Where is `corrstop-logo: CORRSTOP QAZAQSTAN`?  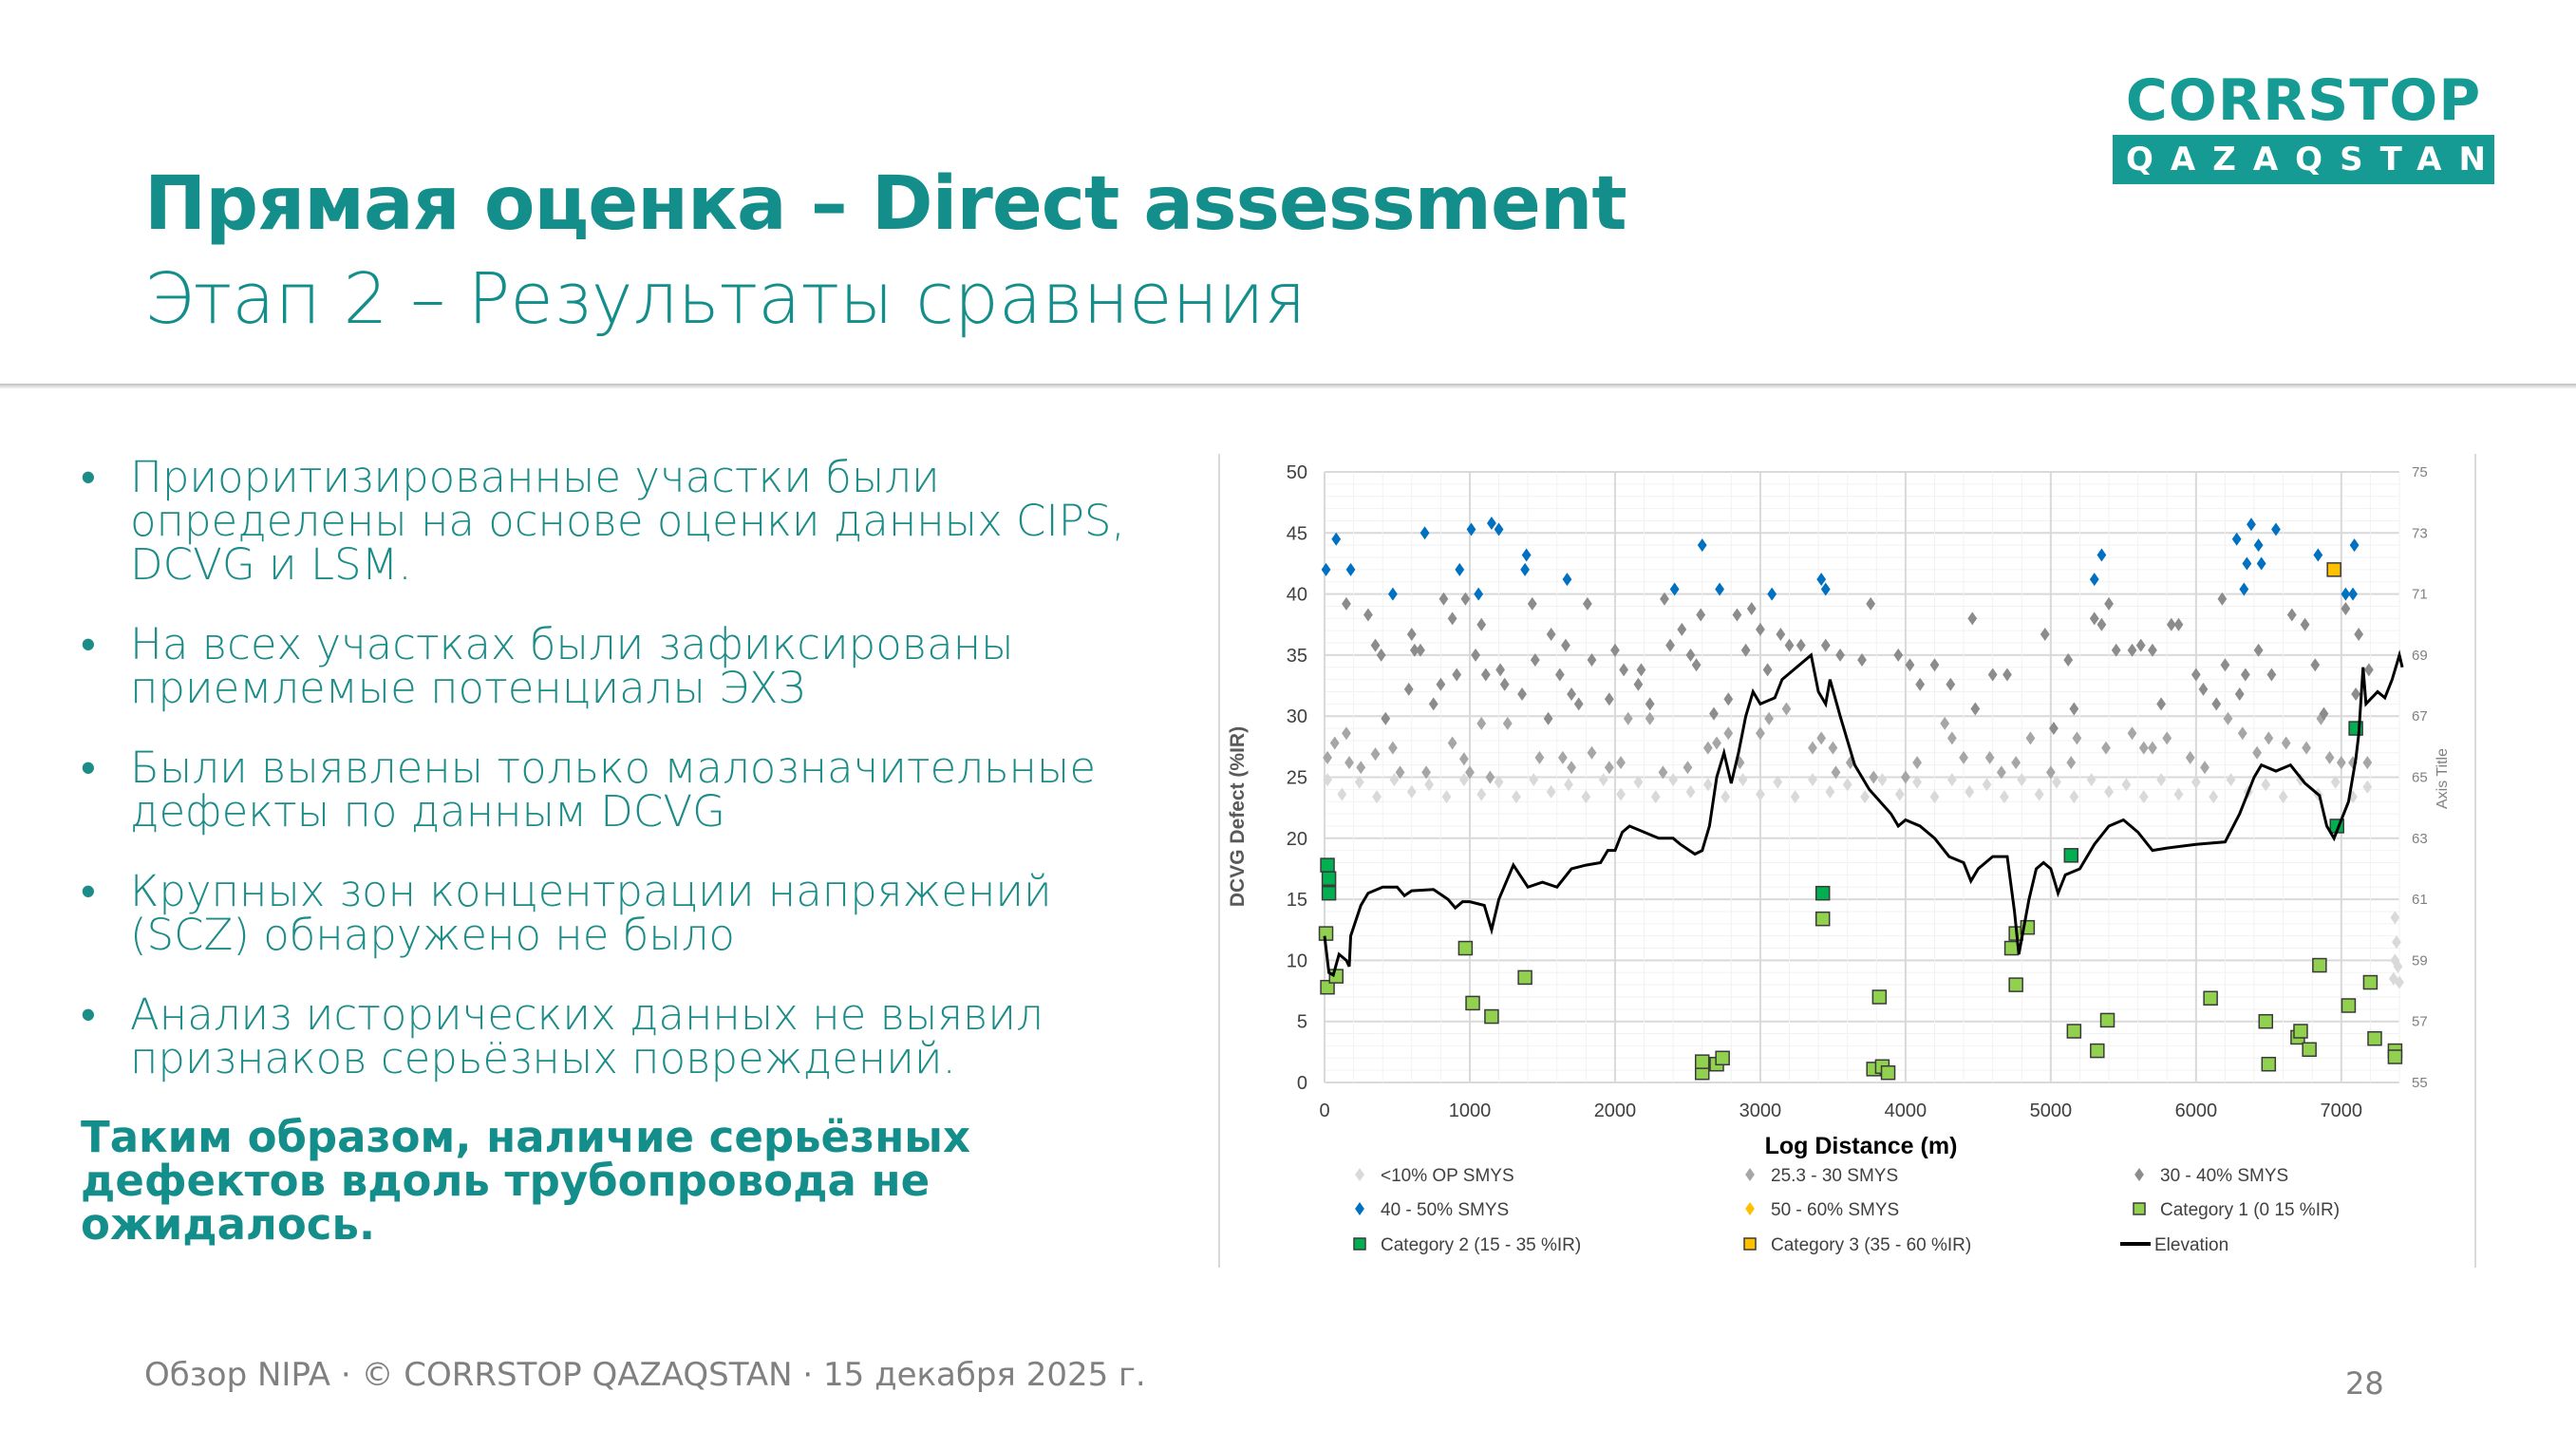 corrstop-logo: CORRSTOP QAZAQSTAN is located at coordinates (2303, 127).